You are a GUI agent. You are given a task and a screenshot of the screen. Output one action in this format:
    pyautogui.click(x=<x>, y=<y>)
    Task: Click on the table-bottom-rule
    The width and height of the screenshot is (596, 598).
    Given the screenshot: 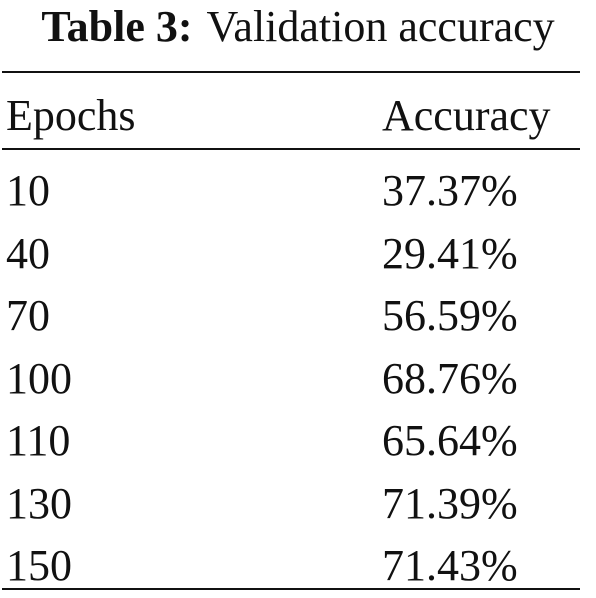 What is the action you would take?
    pyautogui.click(x=291, y=589)
    